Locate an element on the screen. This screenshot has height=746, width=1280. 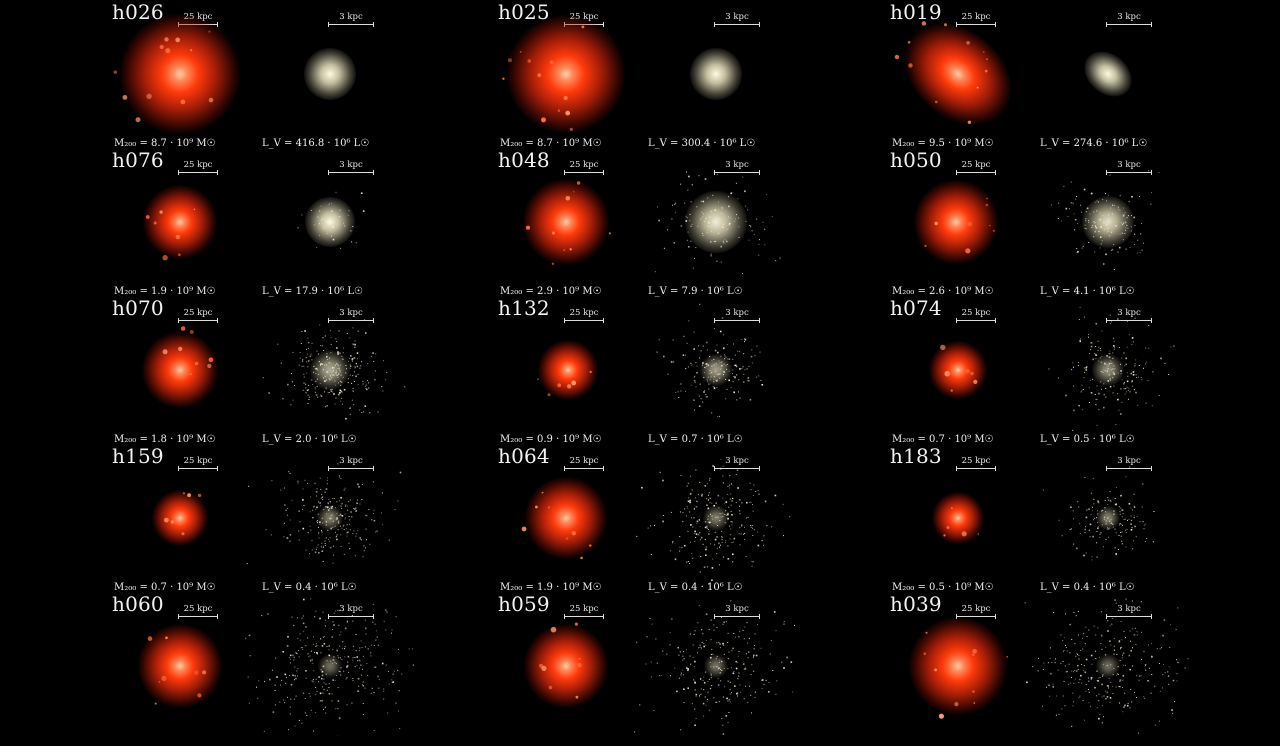
luminosity-label: L_V = 4.1 · 10⁶ L☉ is located at coordinates (1087, 292).